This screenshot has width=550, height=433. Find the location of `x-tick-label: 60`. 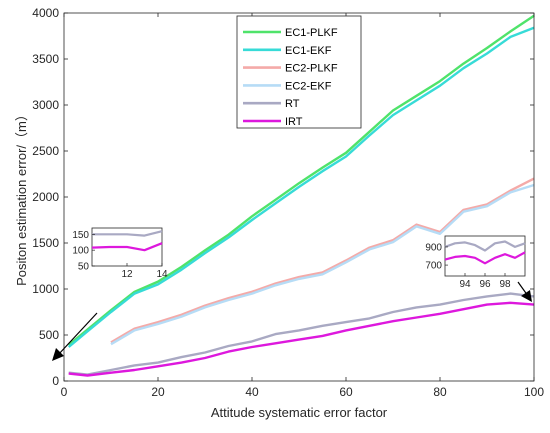

x-tick-label: 60 is located at coordinates (346, 392).